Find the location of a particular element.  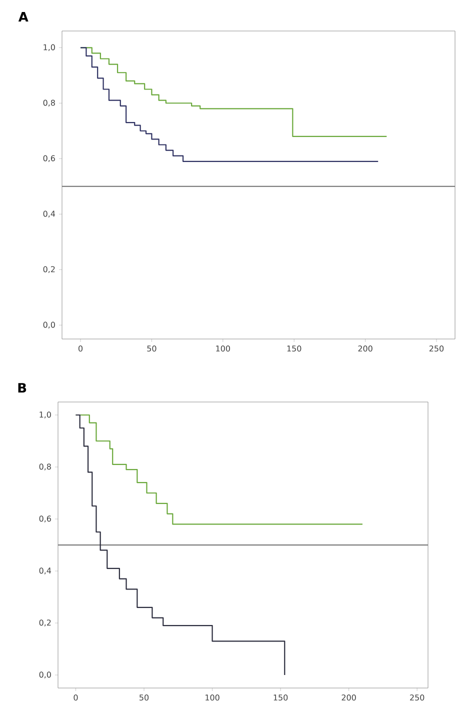

chart-title: B is located at coordinates (22, 387).